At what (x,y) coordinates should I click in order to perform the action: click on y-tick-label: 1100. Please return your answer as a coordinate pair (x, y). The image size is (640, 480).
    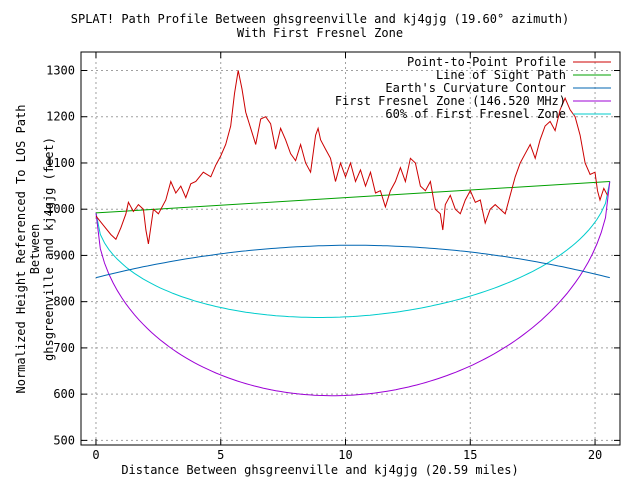
    Looking at the image, I should click on (60, 163).